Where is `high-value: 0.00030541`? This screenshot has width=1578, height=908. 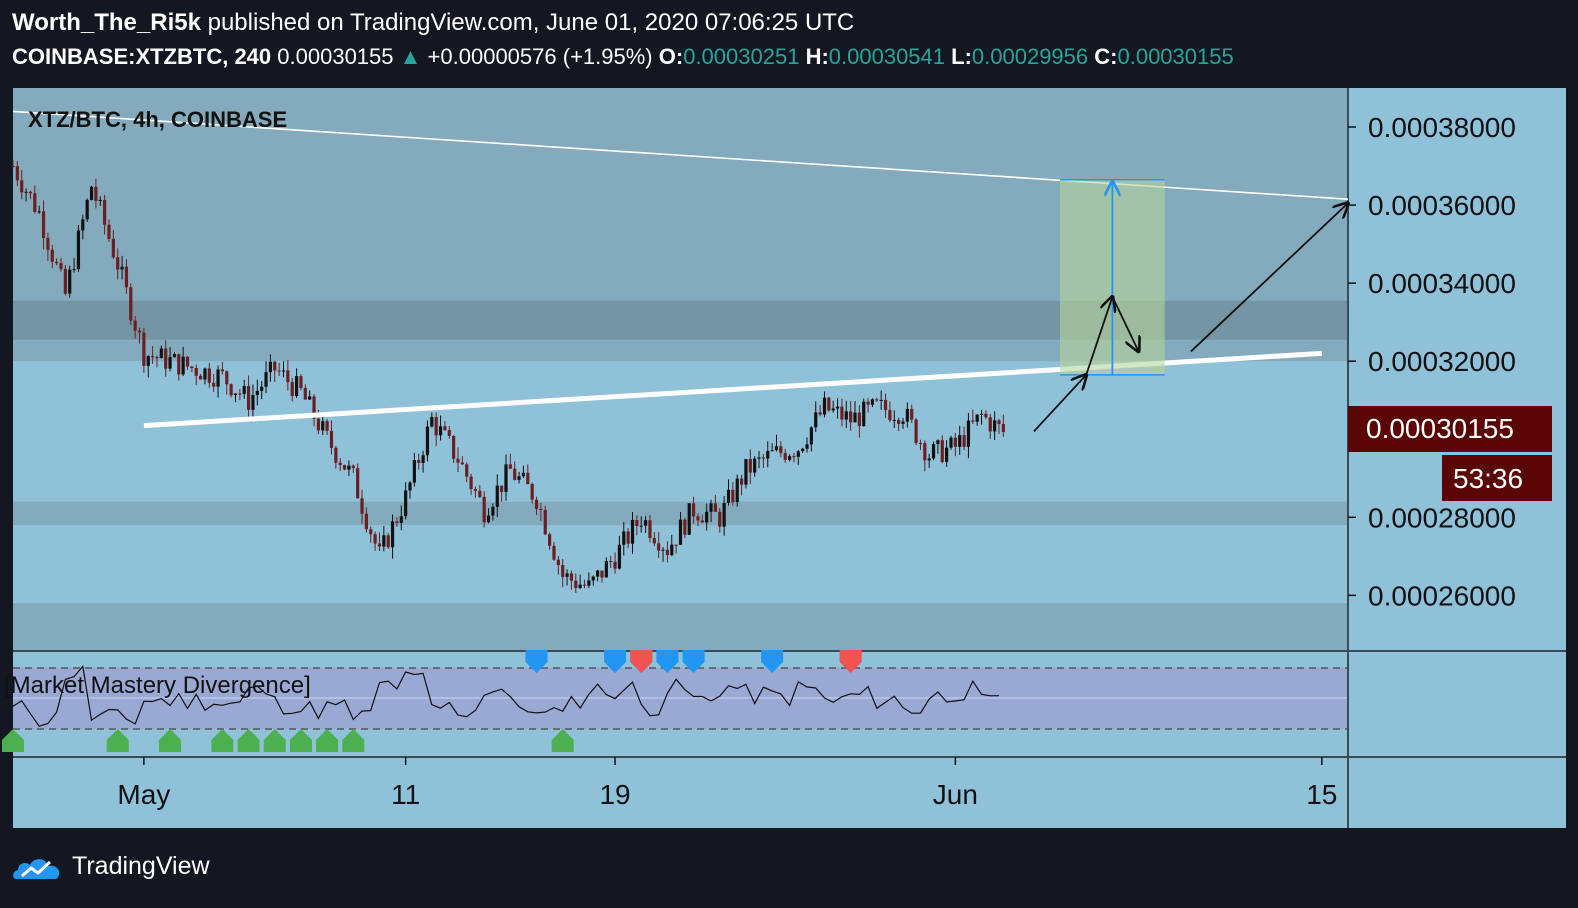 high-value: 0.00030541 is located at coordinates (887, 56).